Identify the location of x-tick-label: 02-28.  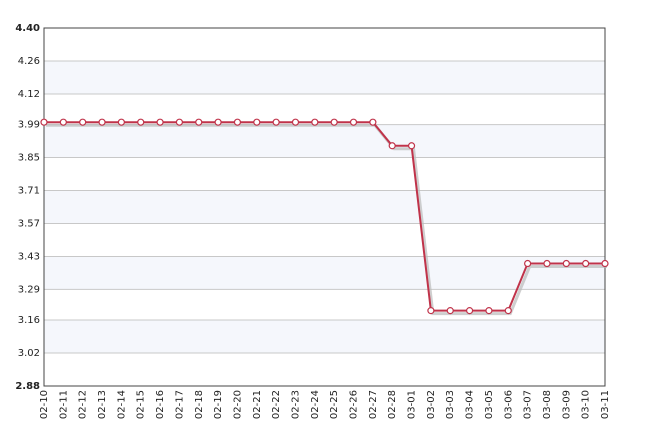
(392, 404).